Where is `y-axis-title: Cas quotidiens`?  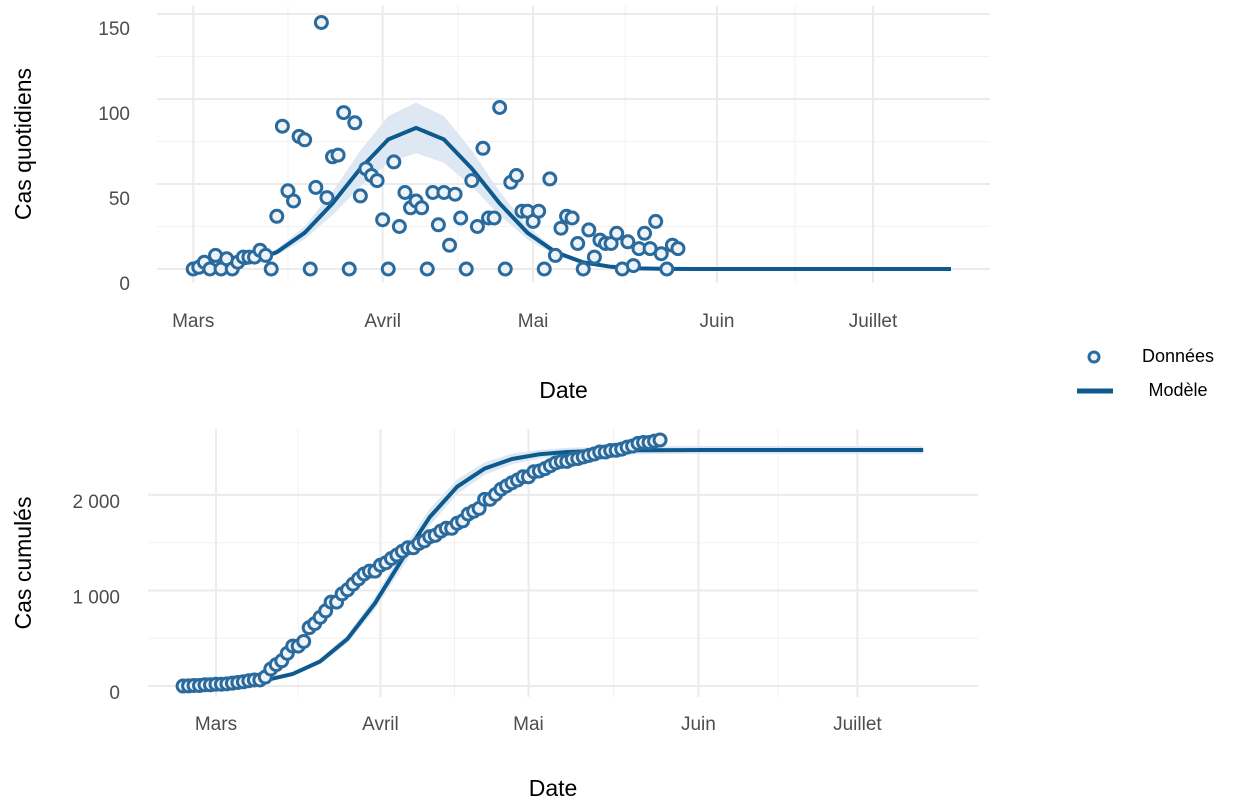
y-axis-title: Cas quotidiens is located at coordinates (23, 144).